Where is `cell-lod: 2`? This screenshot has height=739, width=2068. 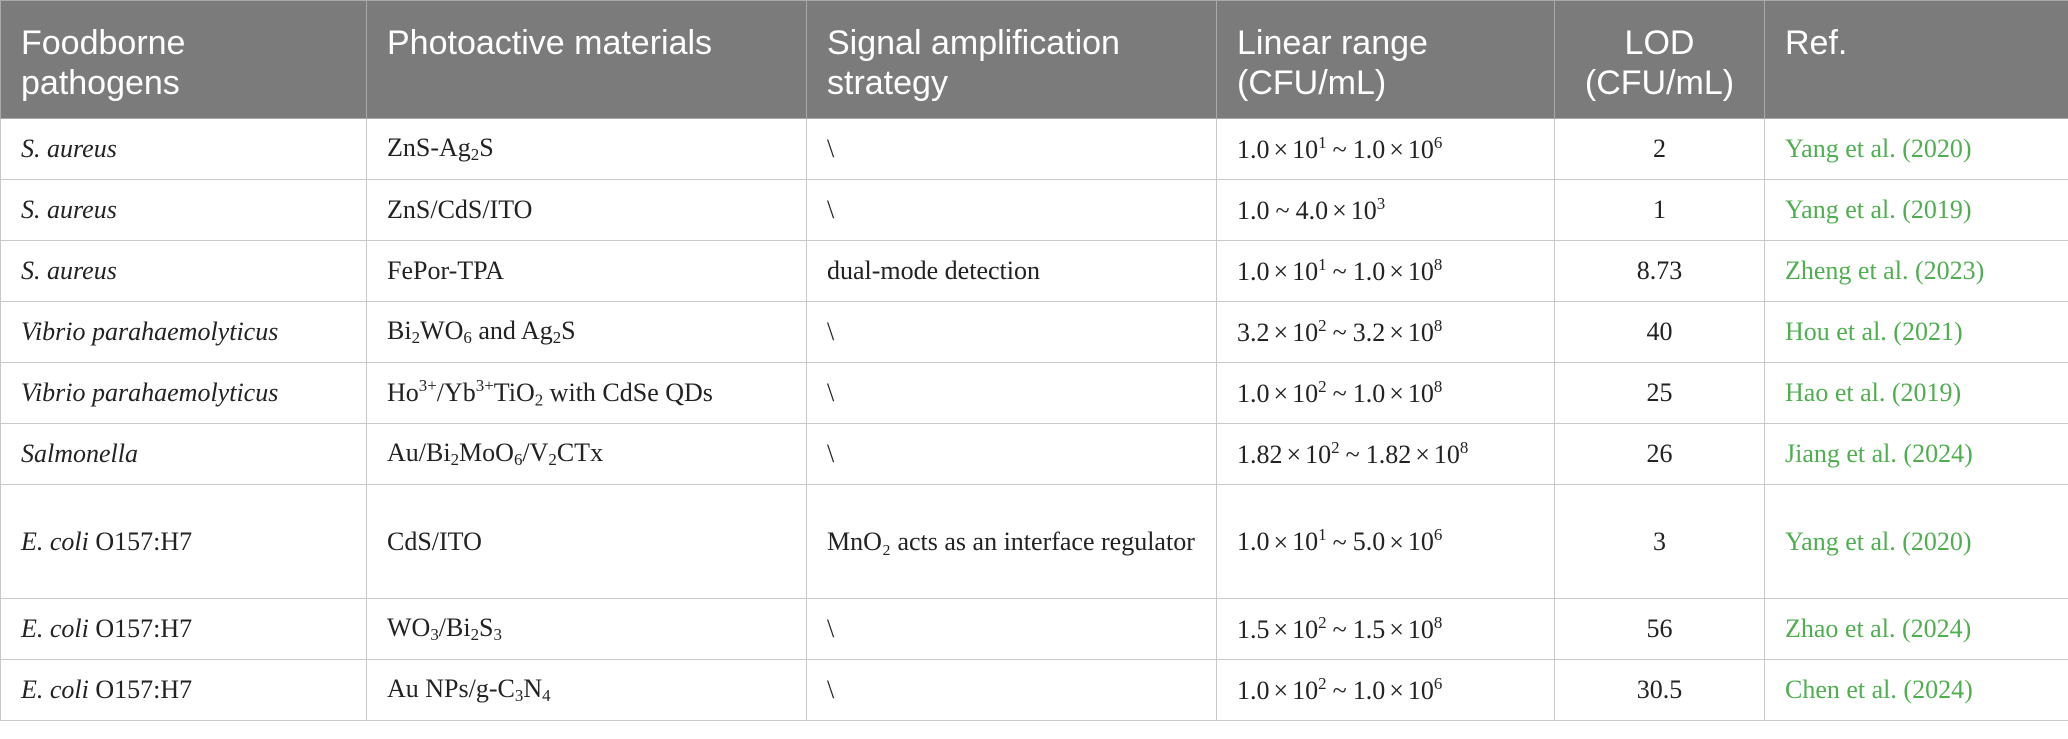
cell-lod: 2 is located at coordinates (1659, 149).